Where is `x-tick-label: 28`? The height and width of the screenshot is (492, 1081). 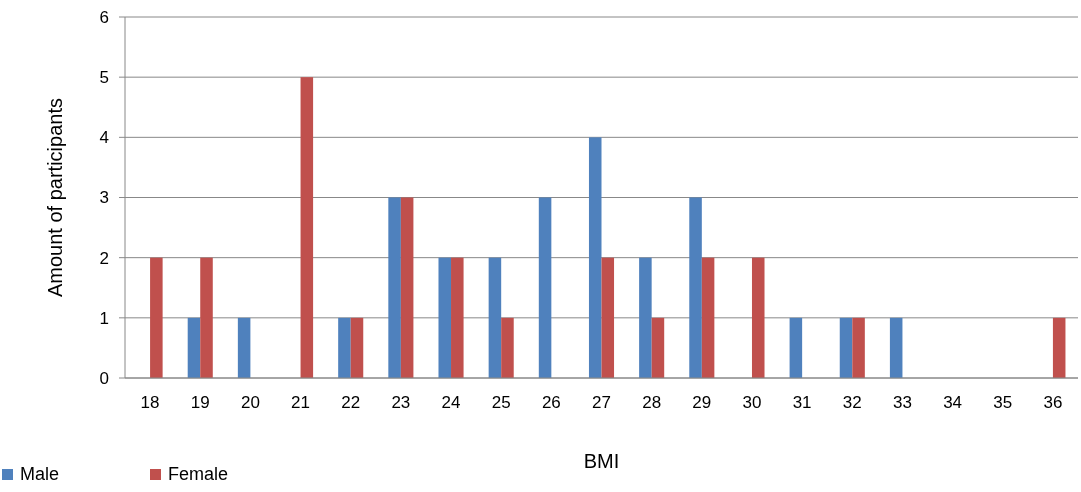
x-tick-label: 28 is located at coordinates (652, 402).